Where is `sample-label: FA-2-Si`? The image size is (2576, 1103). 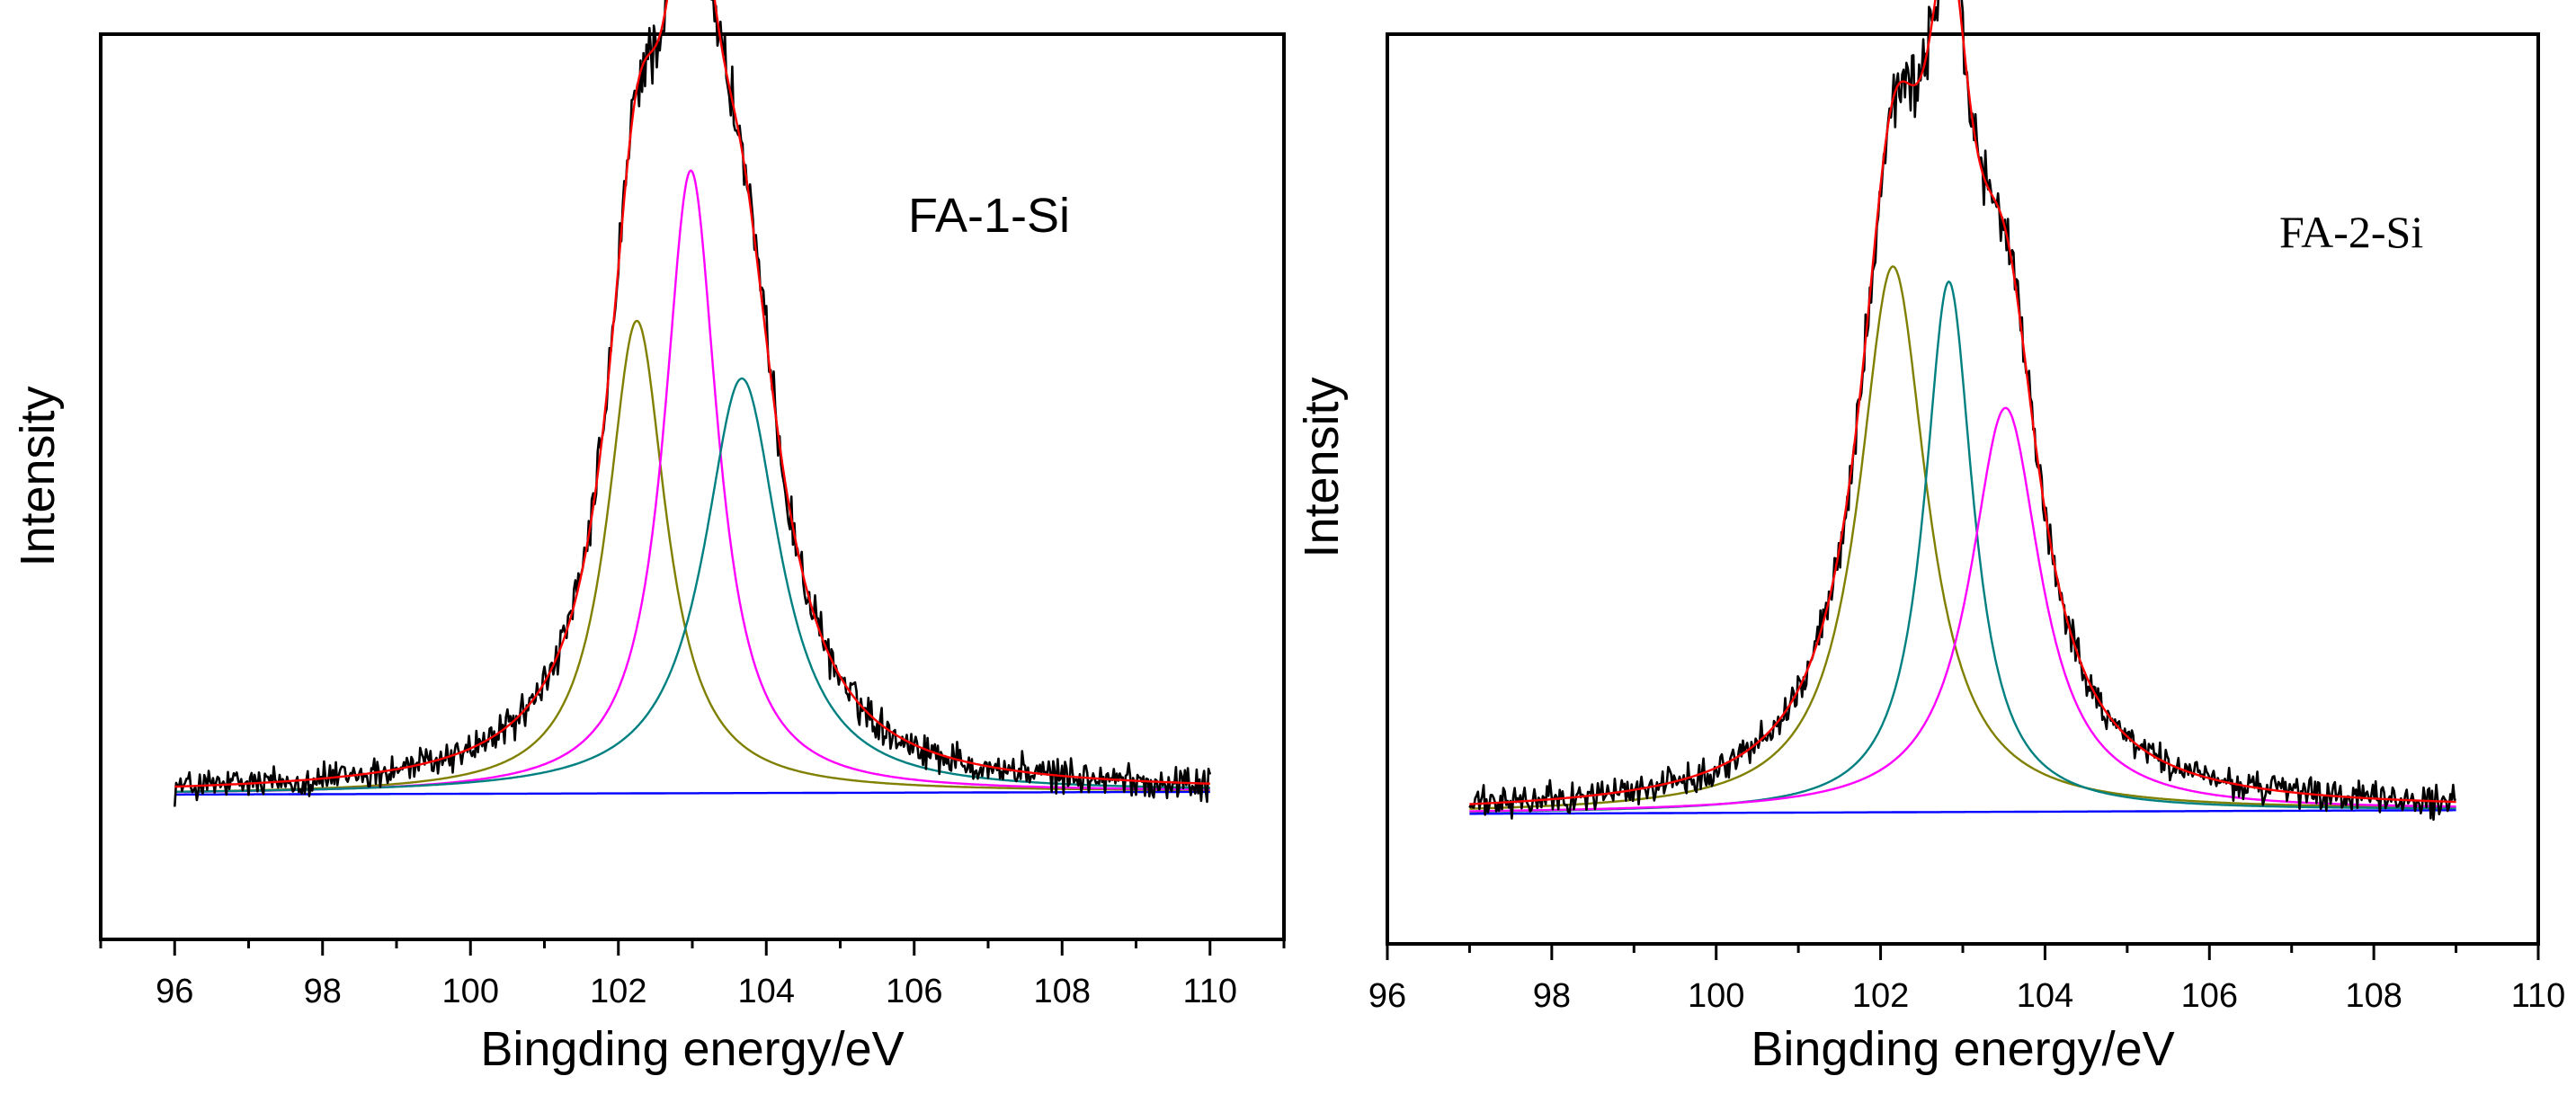
sample-label: FA-2-Si is located at coordinates (2351, 232).